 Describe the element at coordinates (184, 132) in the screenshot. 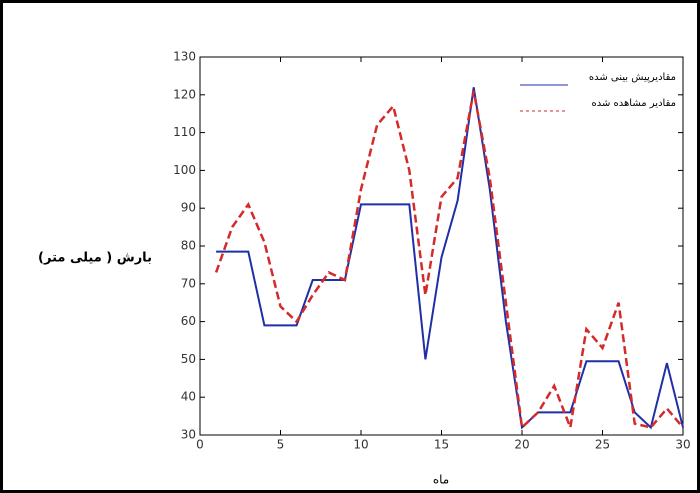

I see `y-tick-label: 110` at that location.